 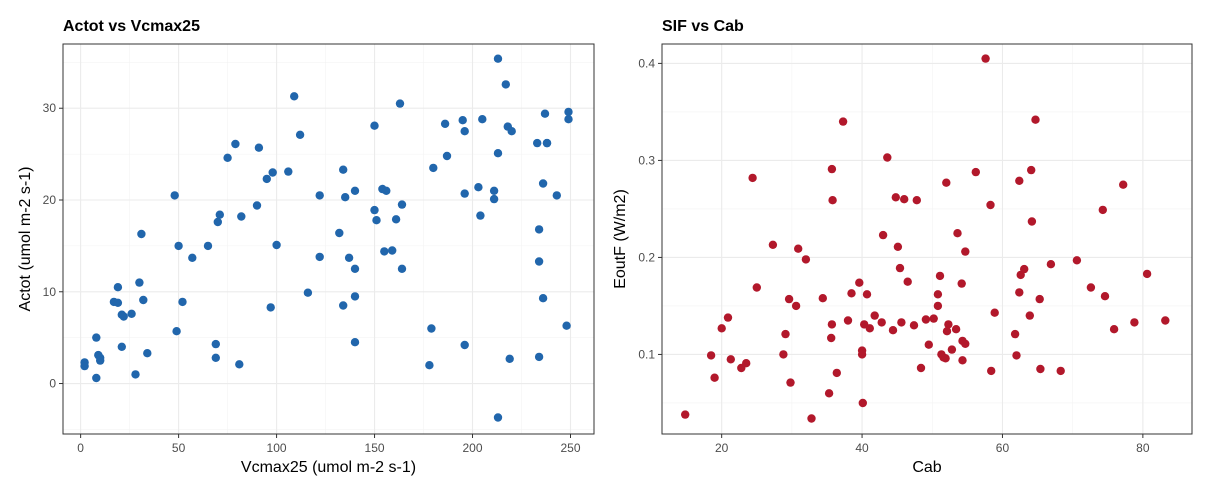 I want to click on y-axis-label: EoutF (W/m2), so click(x=620, y=239).